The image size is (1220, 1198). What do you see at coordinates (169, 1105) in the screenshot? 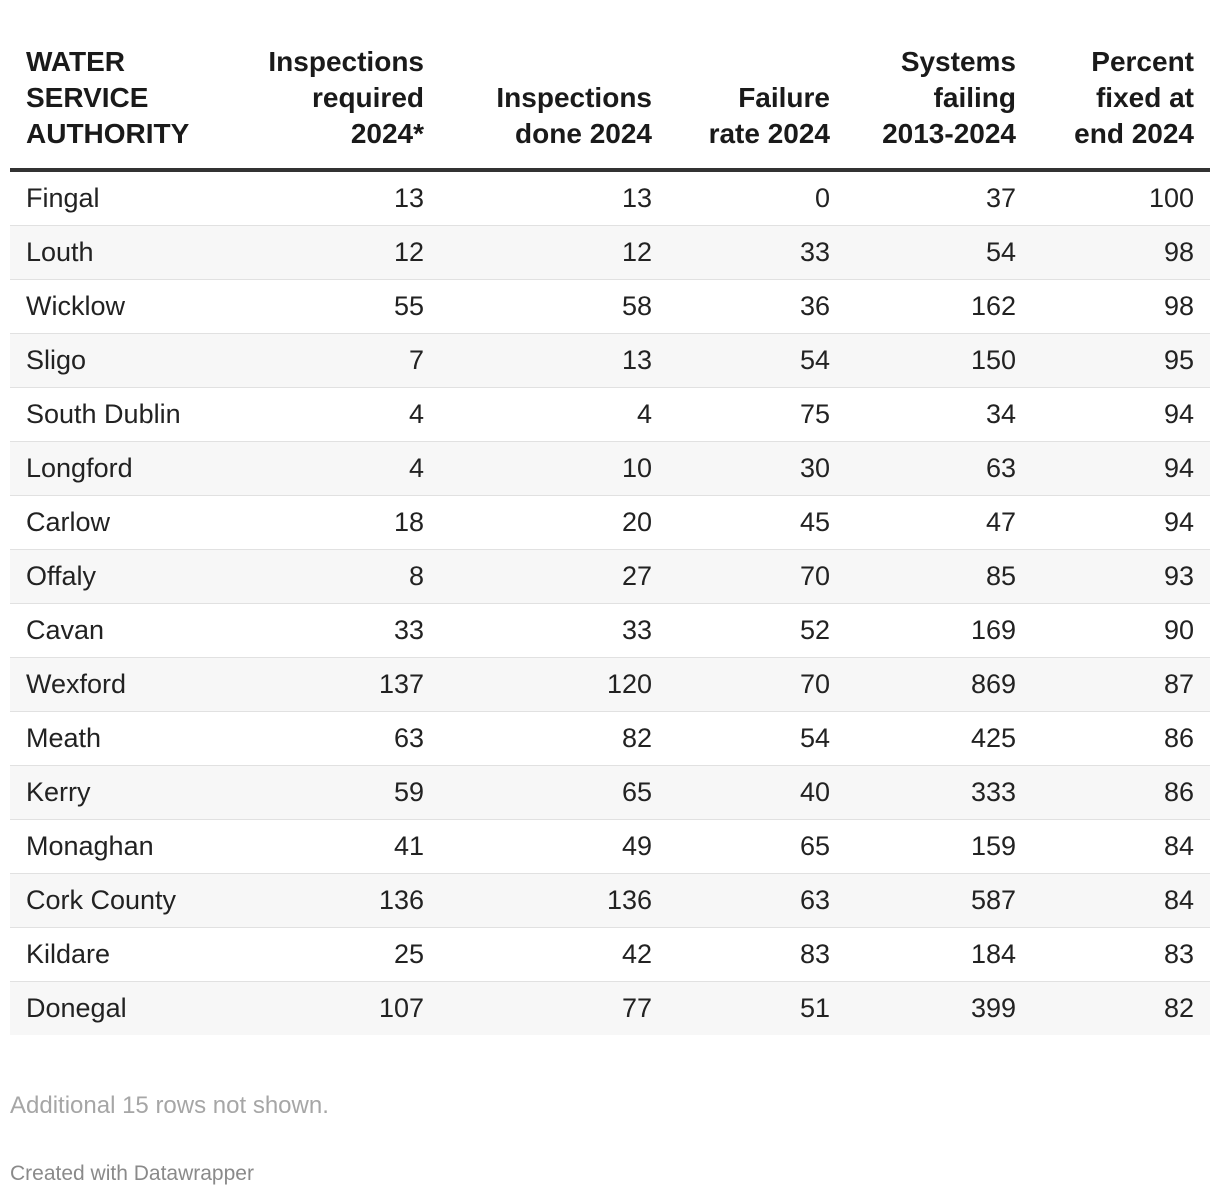
I see `rows-not-shown-note: Additional 15 rows not shown.` at bounding box center [169, 1105].